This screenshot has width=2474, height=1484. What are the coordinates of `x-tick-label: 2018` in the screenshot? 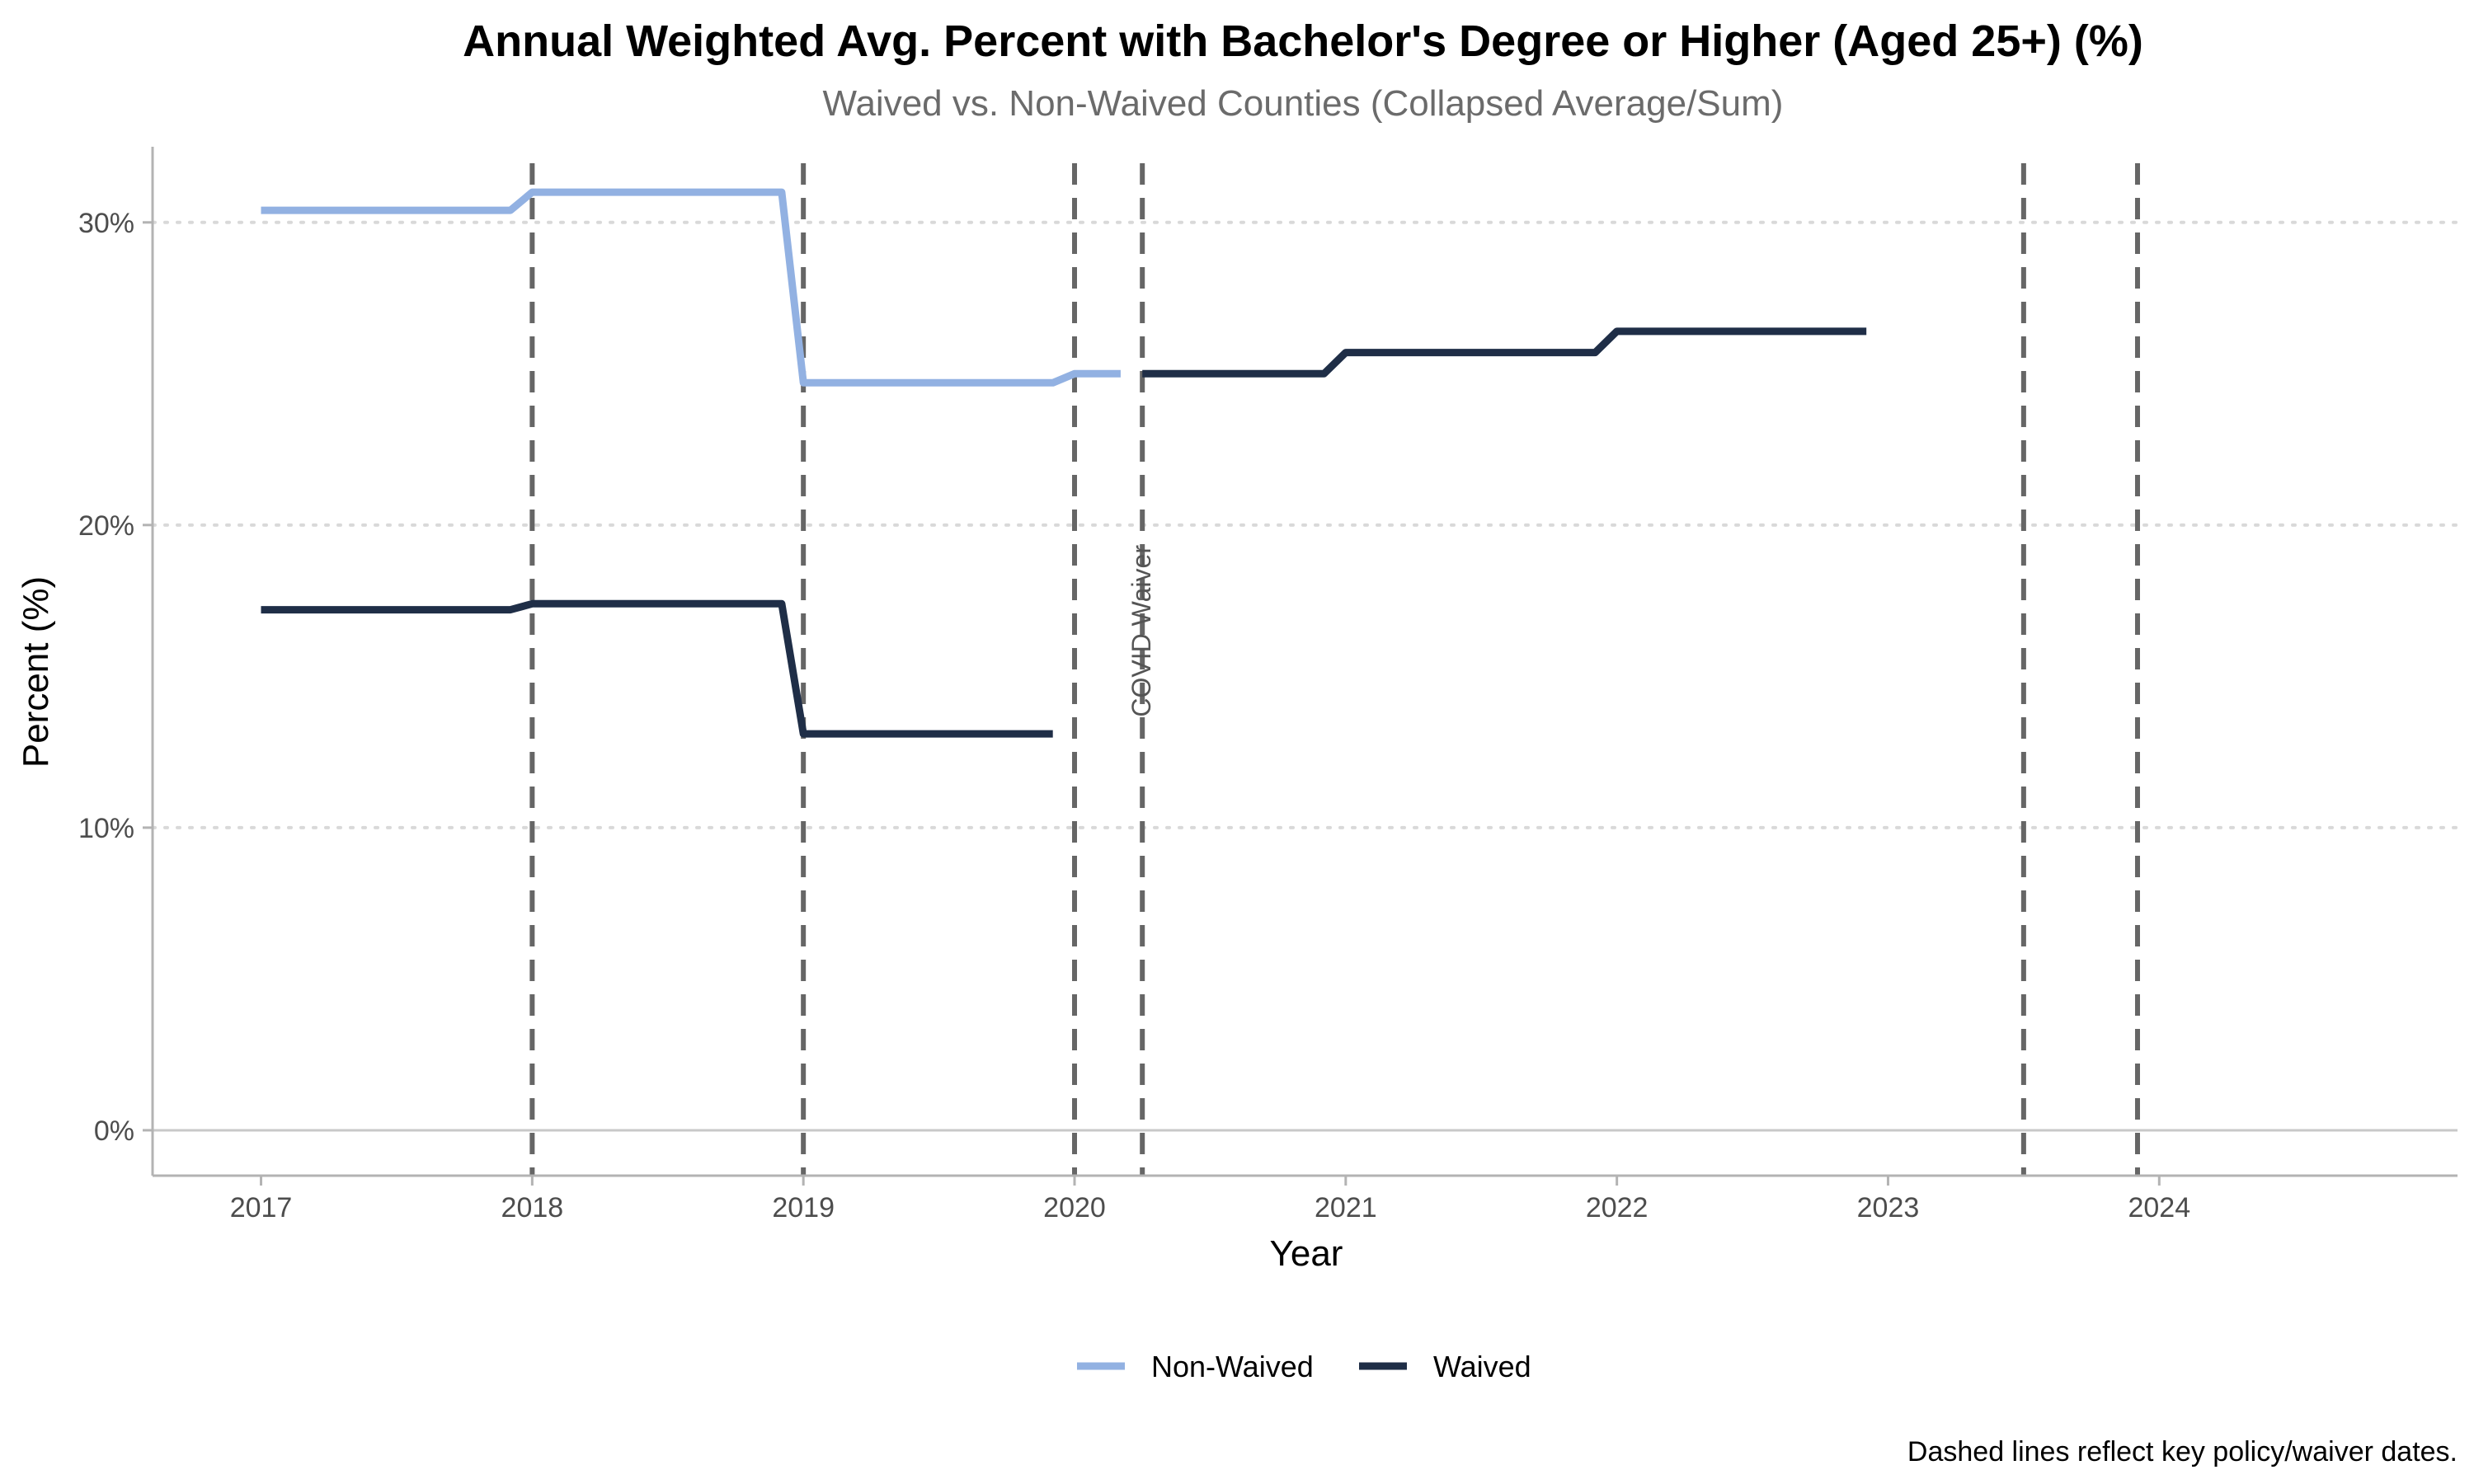 It's located at (532, 1207).